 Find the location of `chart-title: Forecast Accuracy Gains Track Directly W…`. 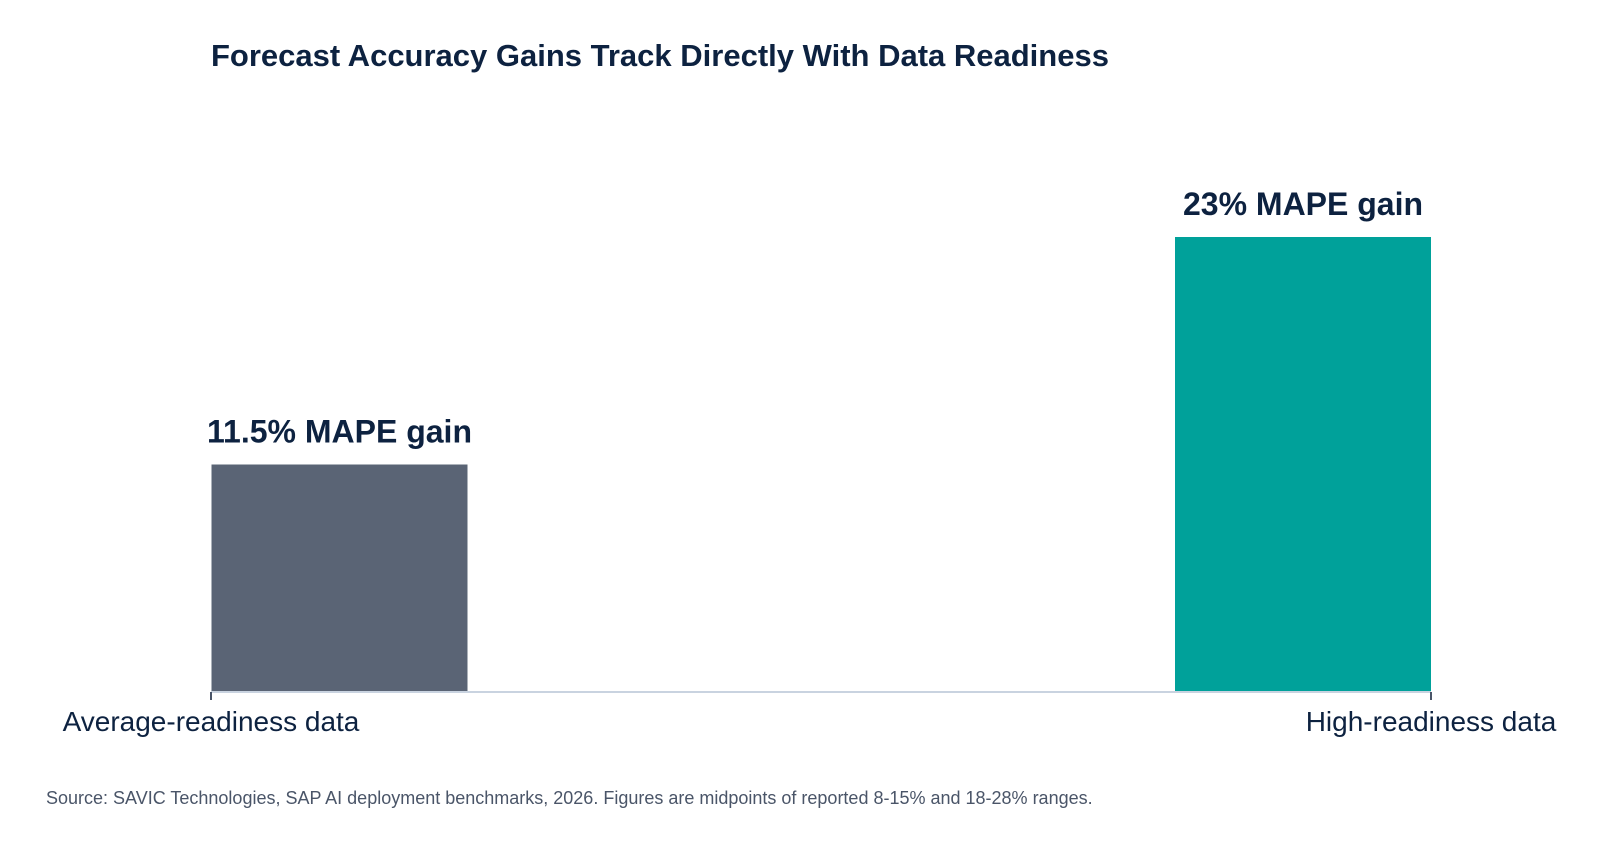

chart-title: Forecast Accuracy Gains Track Directly W… is located at coordinates (660, 55).